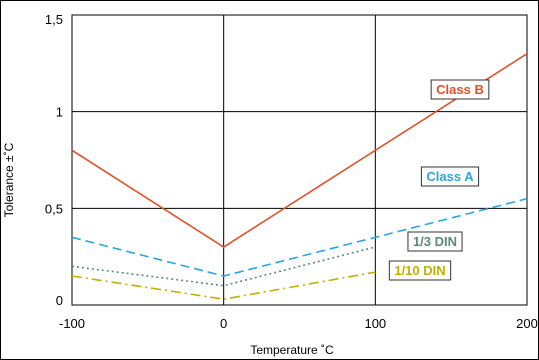  I want to click on x-tick-label: 200, so click(527, 323).